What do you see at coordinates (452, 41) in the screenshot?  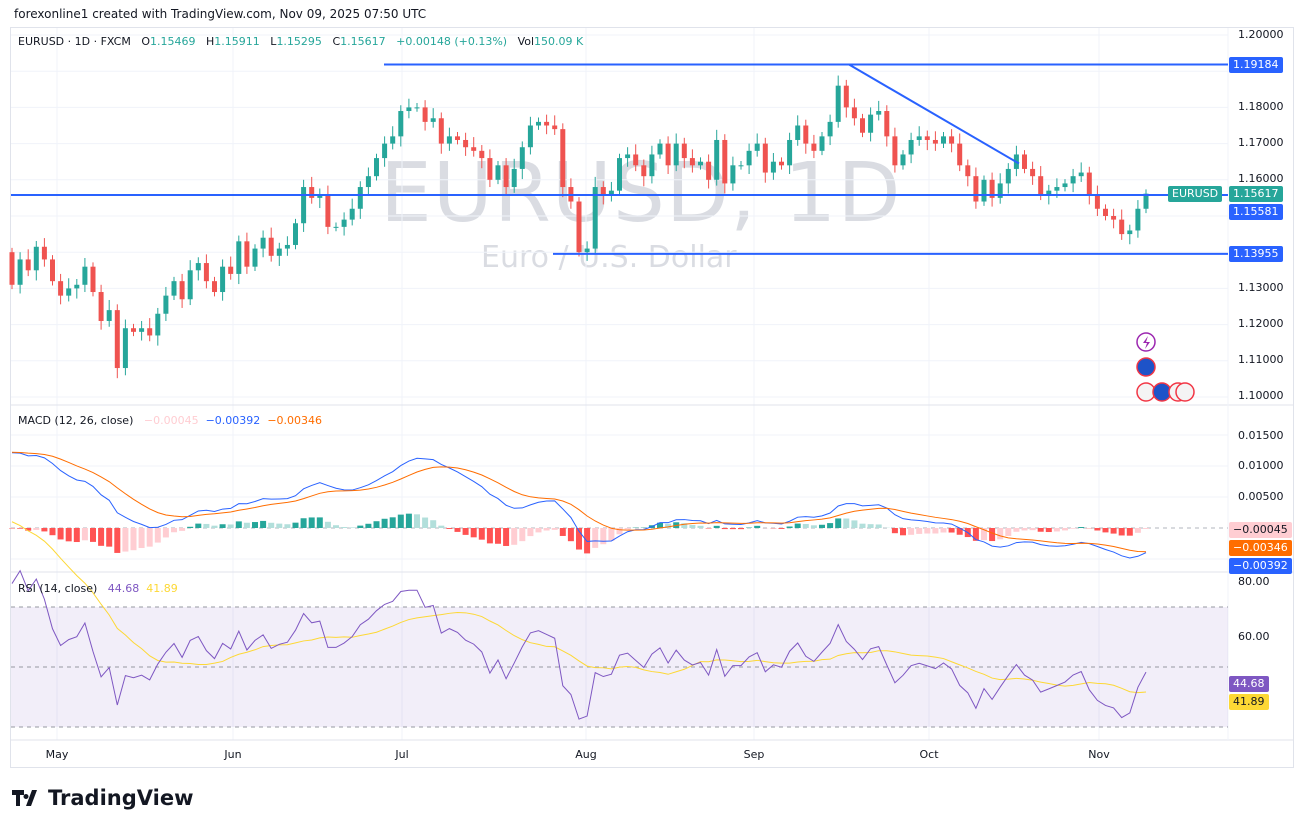 I see `change-value: +0.00148 (+0.13%)` at bounding box center [452, 41].